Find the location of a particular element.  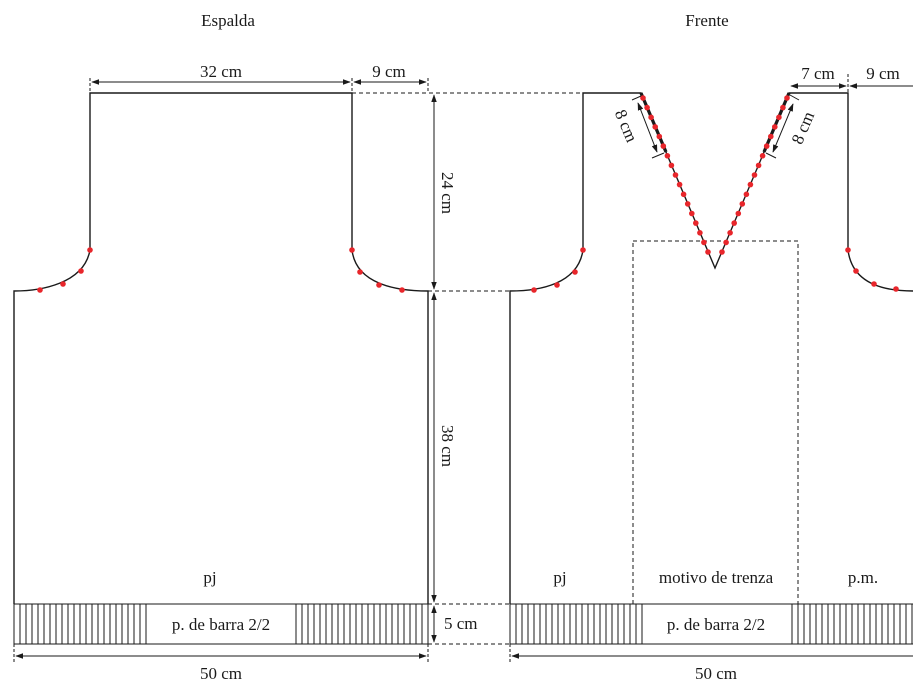

cable-label: motivo de trenza is located at coordinates (716, 577).